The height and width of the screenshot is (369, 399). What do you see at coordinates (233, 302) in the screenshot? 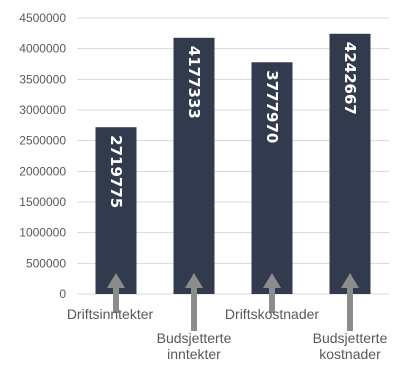
I see `category-arrows` at bounding box center [233, 302].